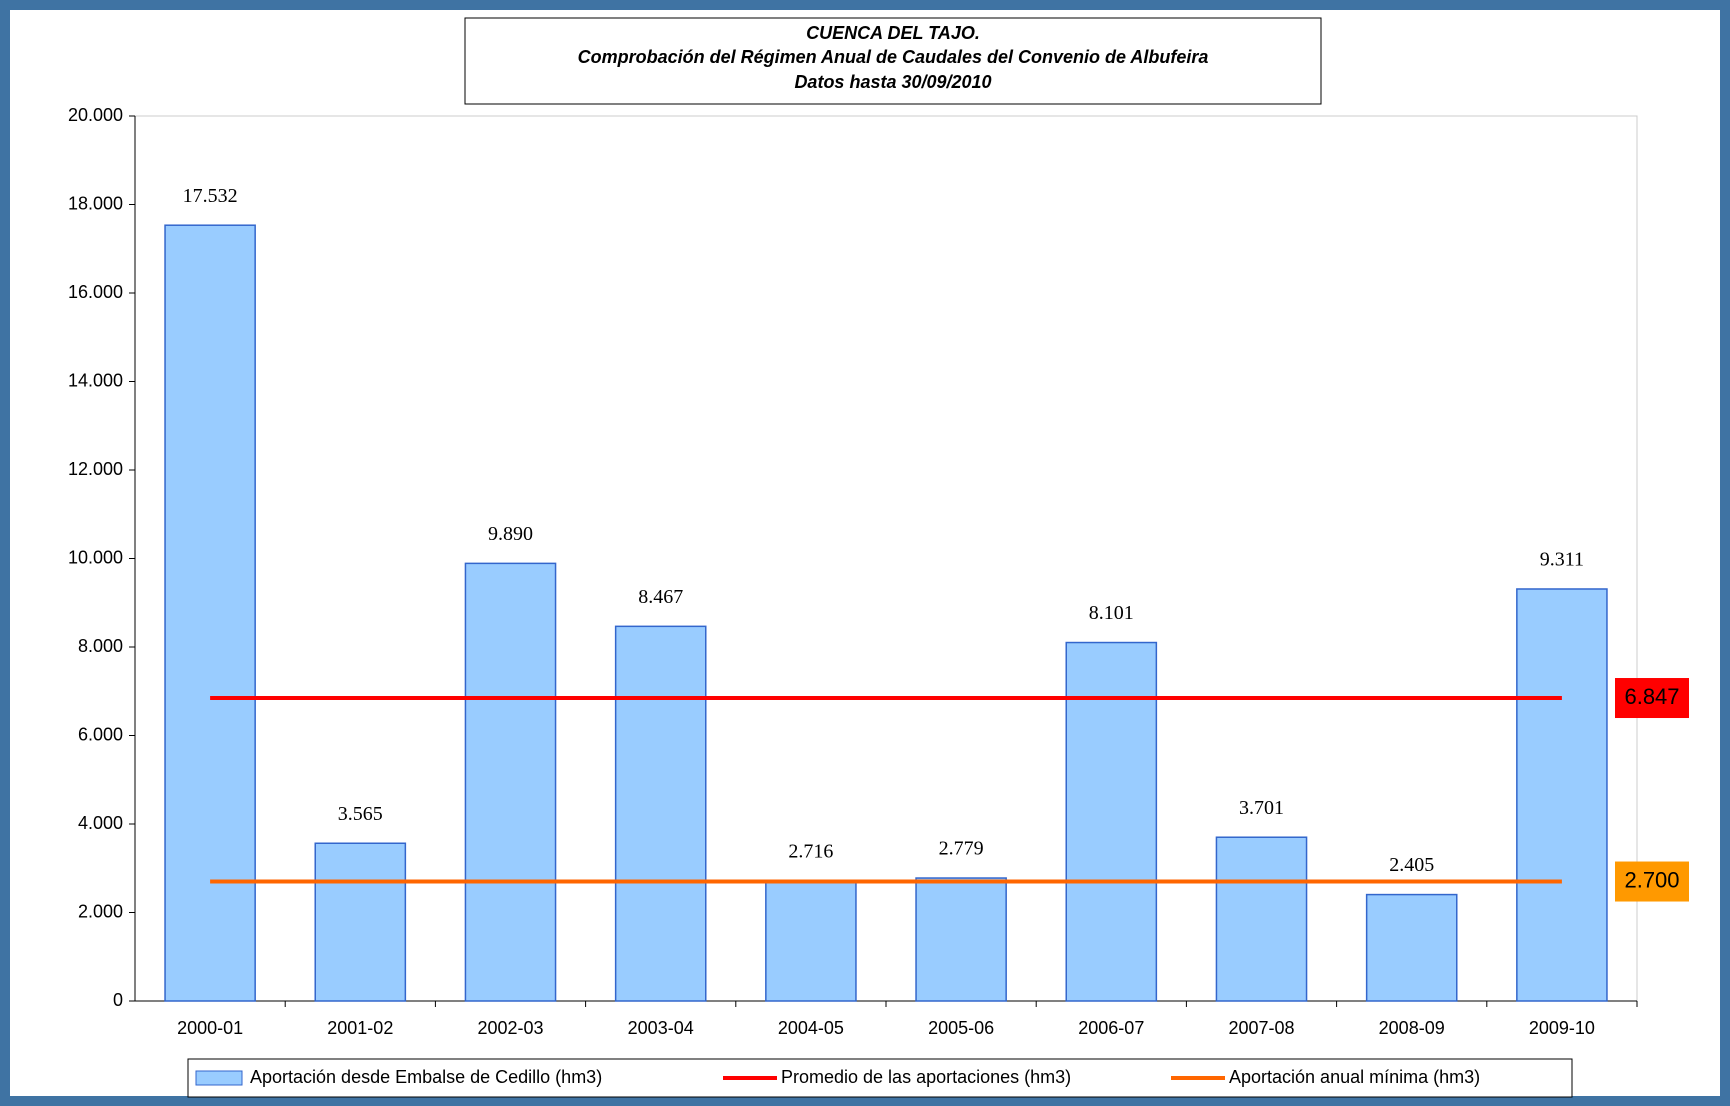  I want to click on legend-label: Promedio de las aportaciones (hm3), so click(926, 1077).